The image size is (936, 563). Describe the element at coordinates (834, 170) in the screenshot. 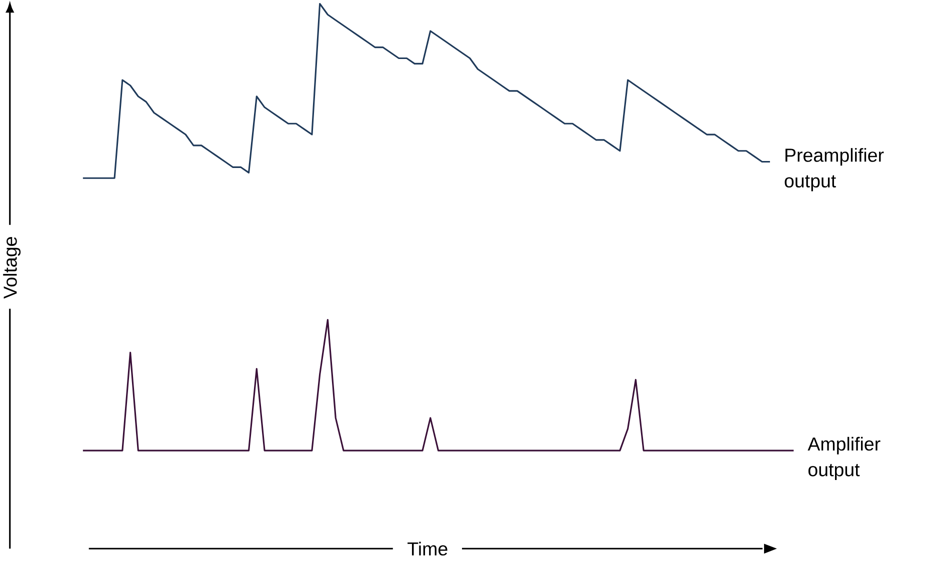

I see `series-label: Preamplifier output` at that location.